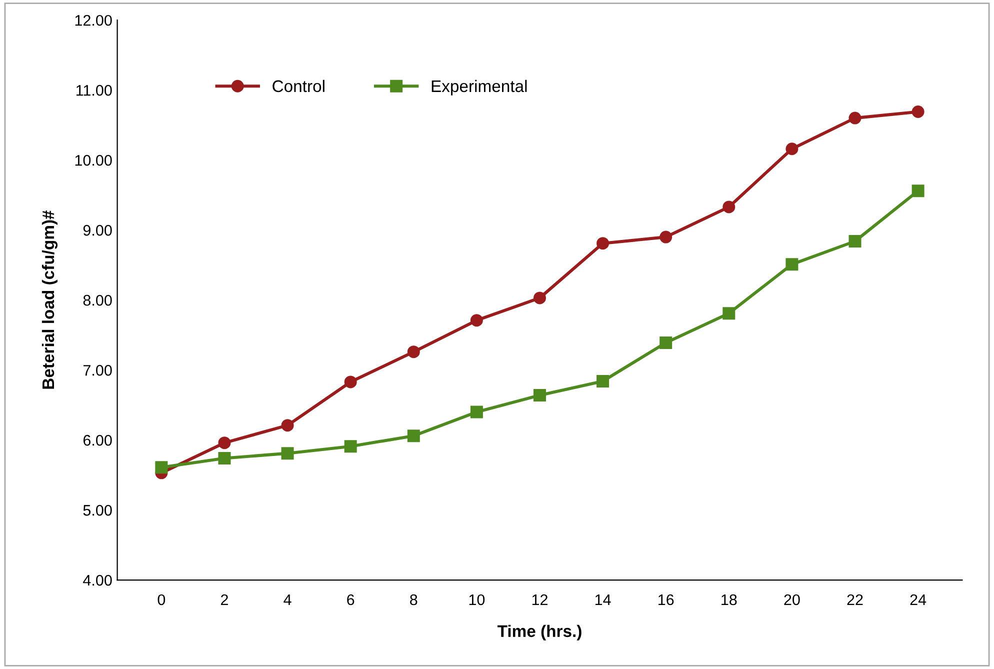 The height and width of the screenshot is (669, 994). What do you see at coordinates (97, 370) in the screenshot?
I see `y-tick-label: 7.00` at bounding box center [97, 370].